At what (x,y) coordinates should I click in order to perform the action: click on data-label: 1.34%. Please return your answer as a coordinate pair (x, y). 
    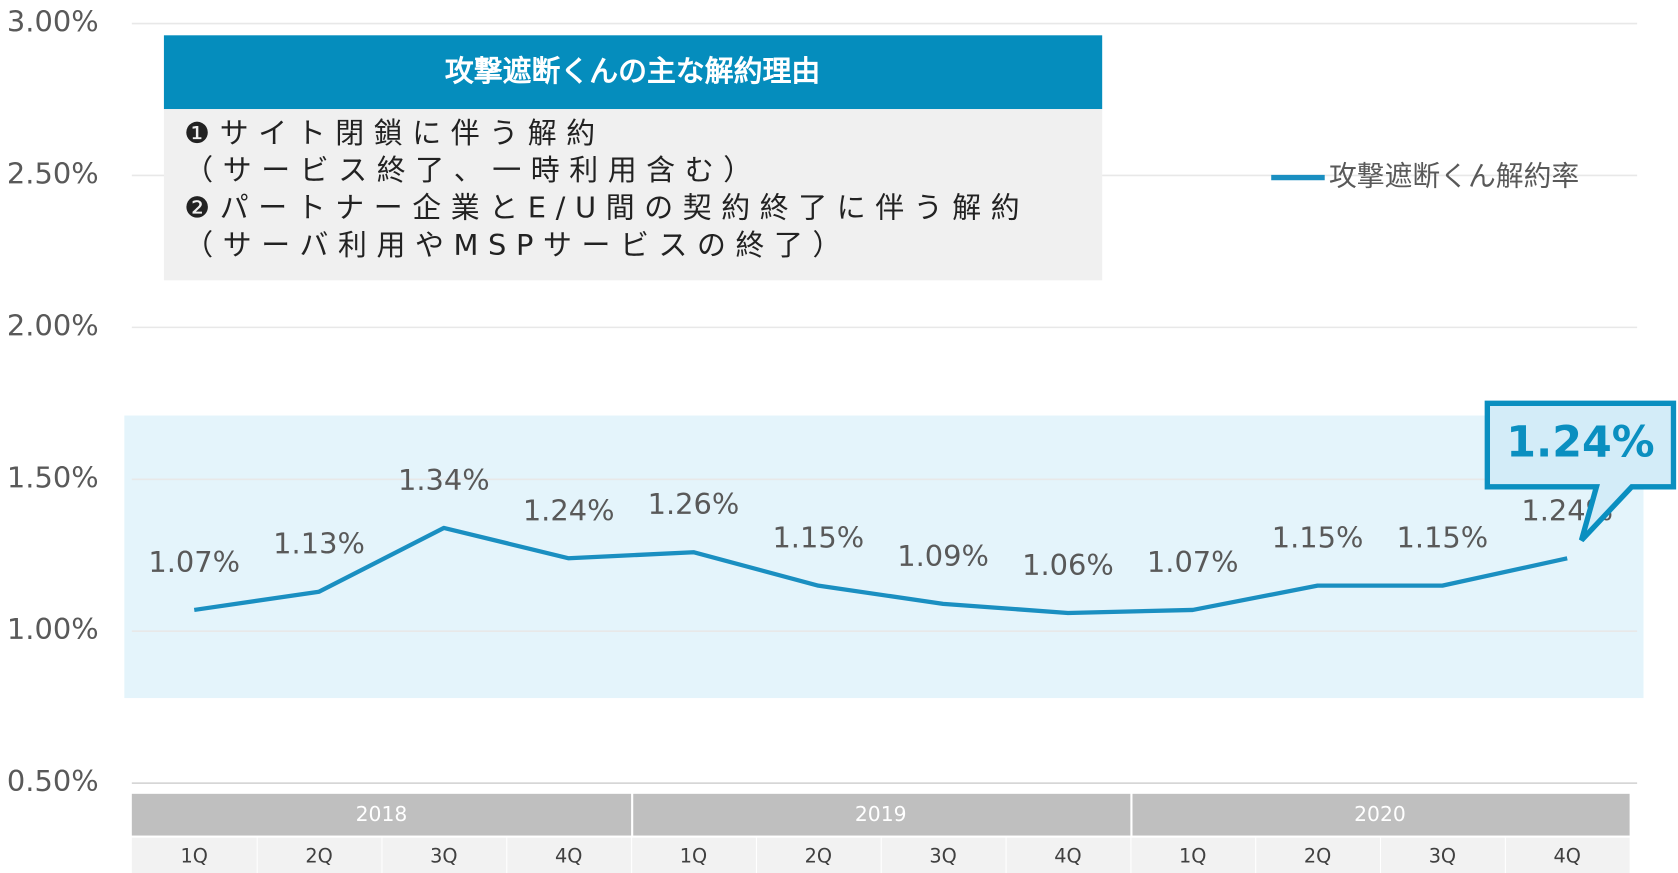
    Looking at the image, I should click on (444, 480).